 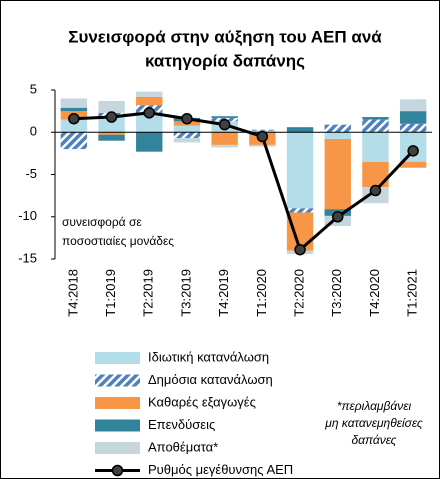 I want to click on legend-label: Αποθέματα*, so click(x=183, y=446).